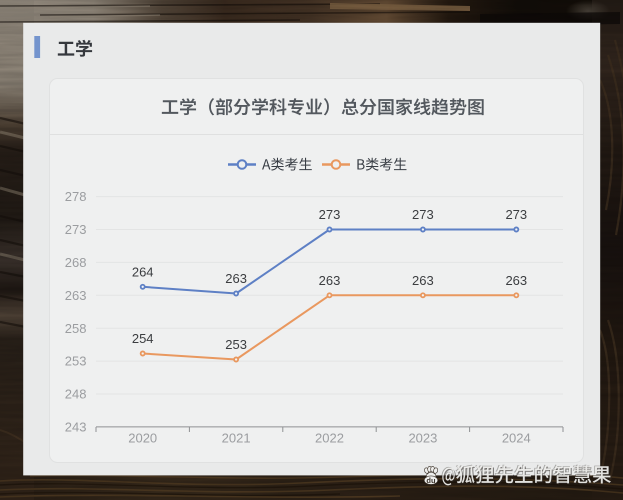 This screenshot has height=500, width=623. Describe the element at coordinates (329, 438) in the screenshot. I see `svg-text: 2022` at that location.